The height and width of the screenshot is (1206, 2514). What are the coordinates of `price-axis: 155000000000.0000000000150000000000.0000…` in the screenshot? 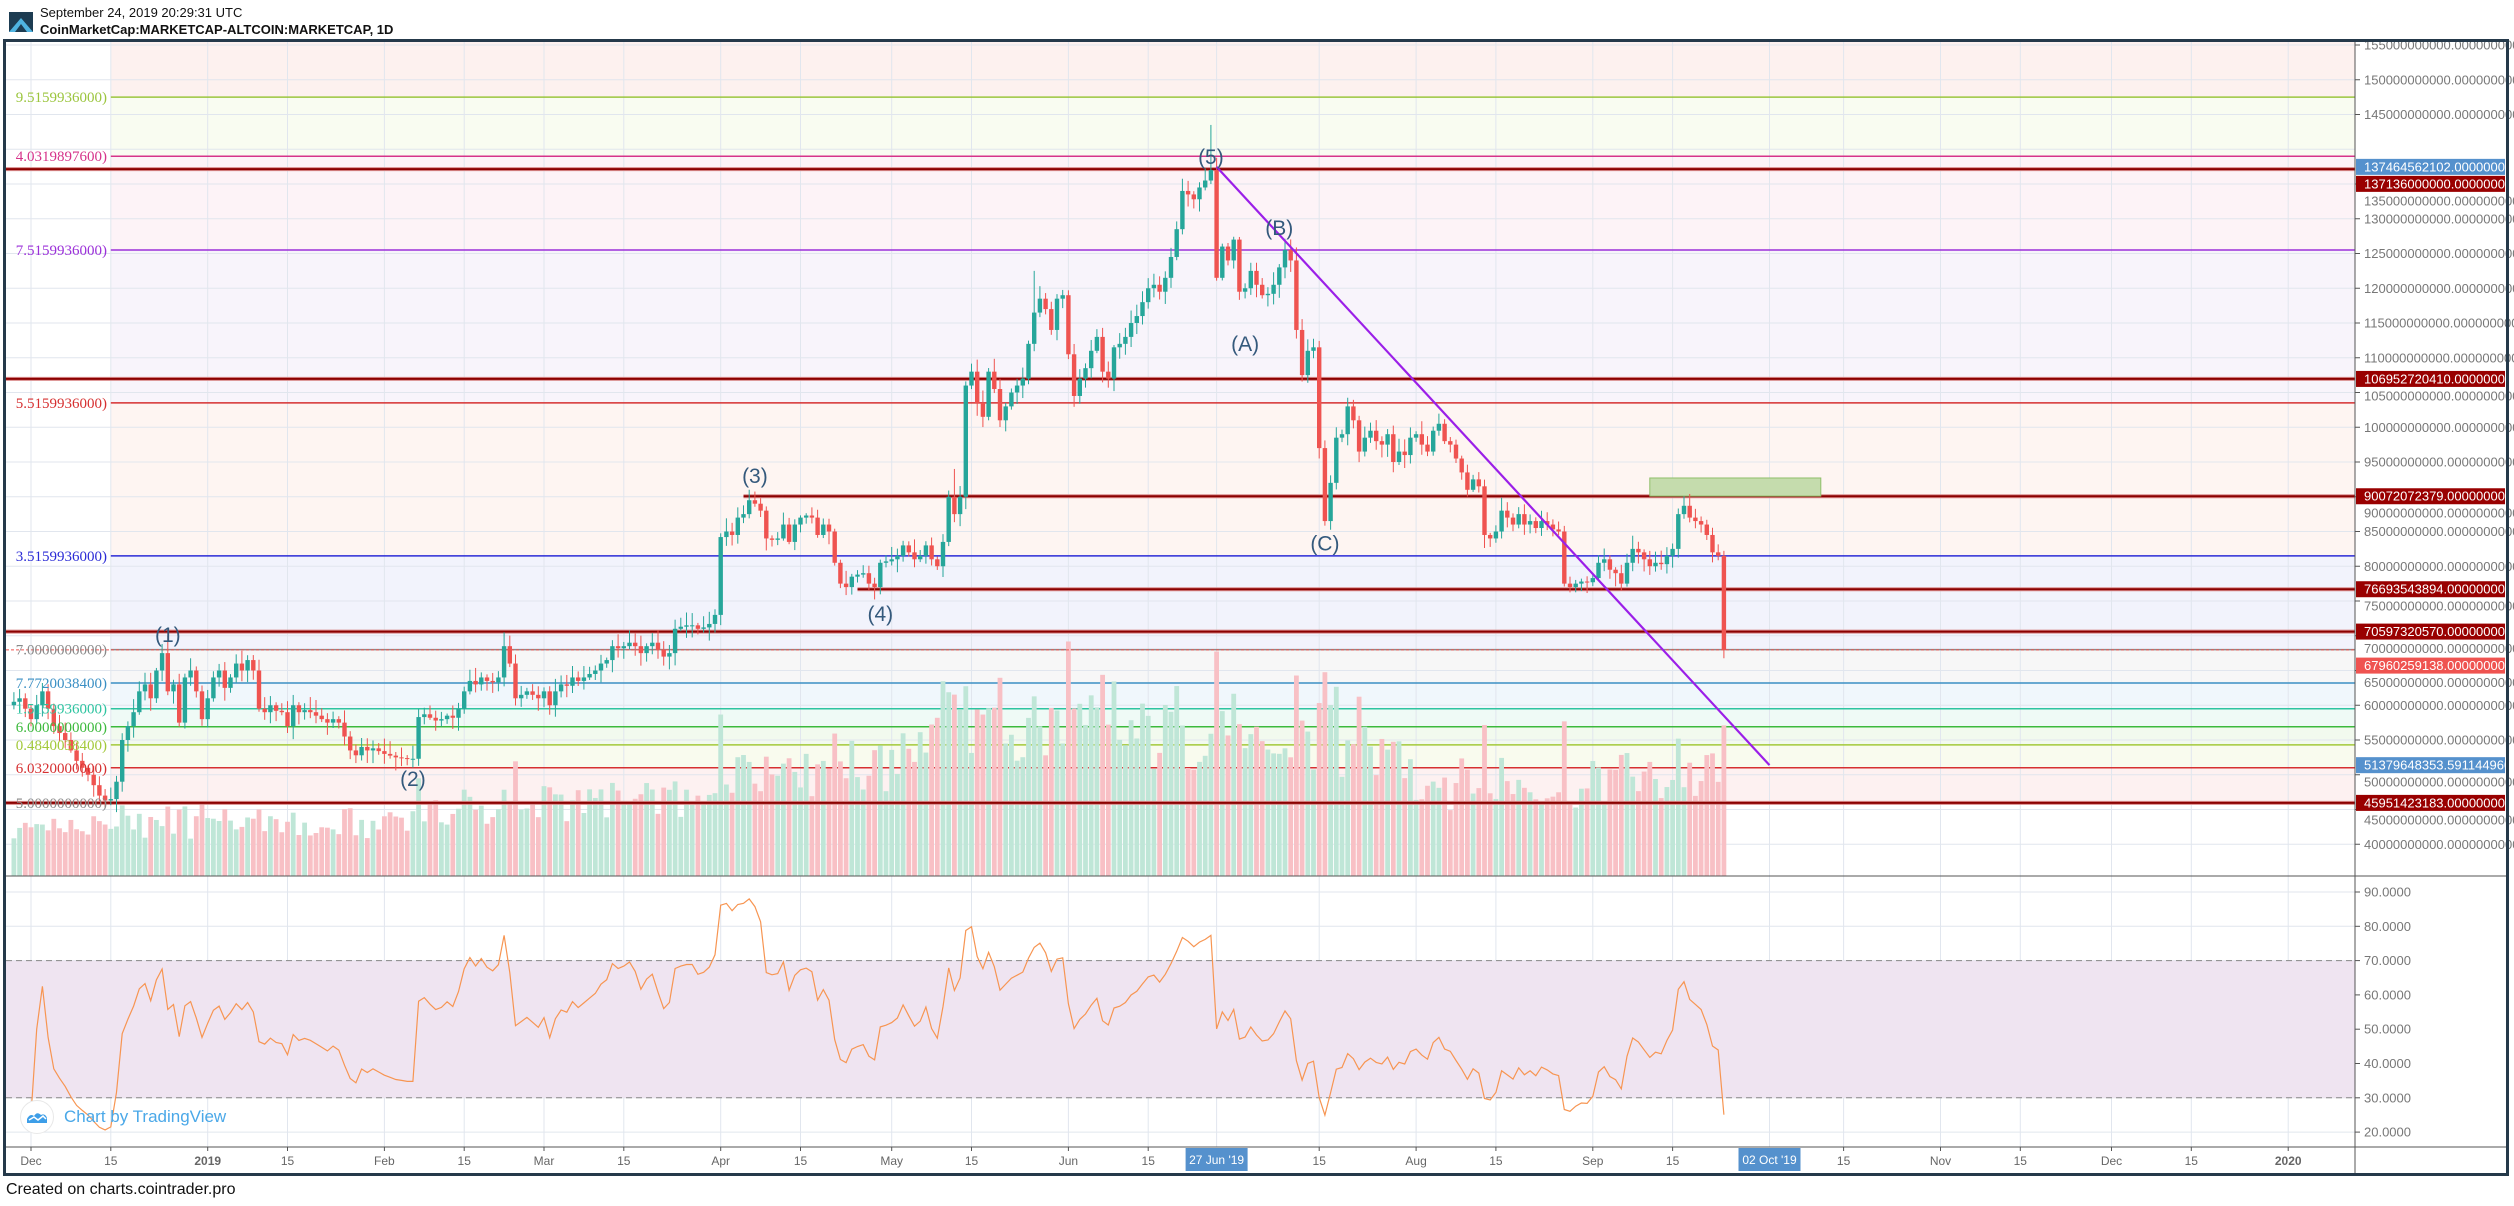 It's located at (2434, 589).